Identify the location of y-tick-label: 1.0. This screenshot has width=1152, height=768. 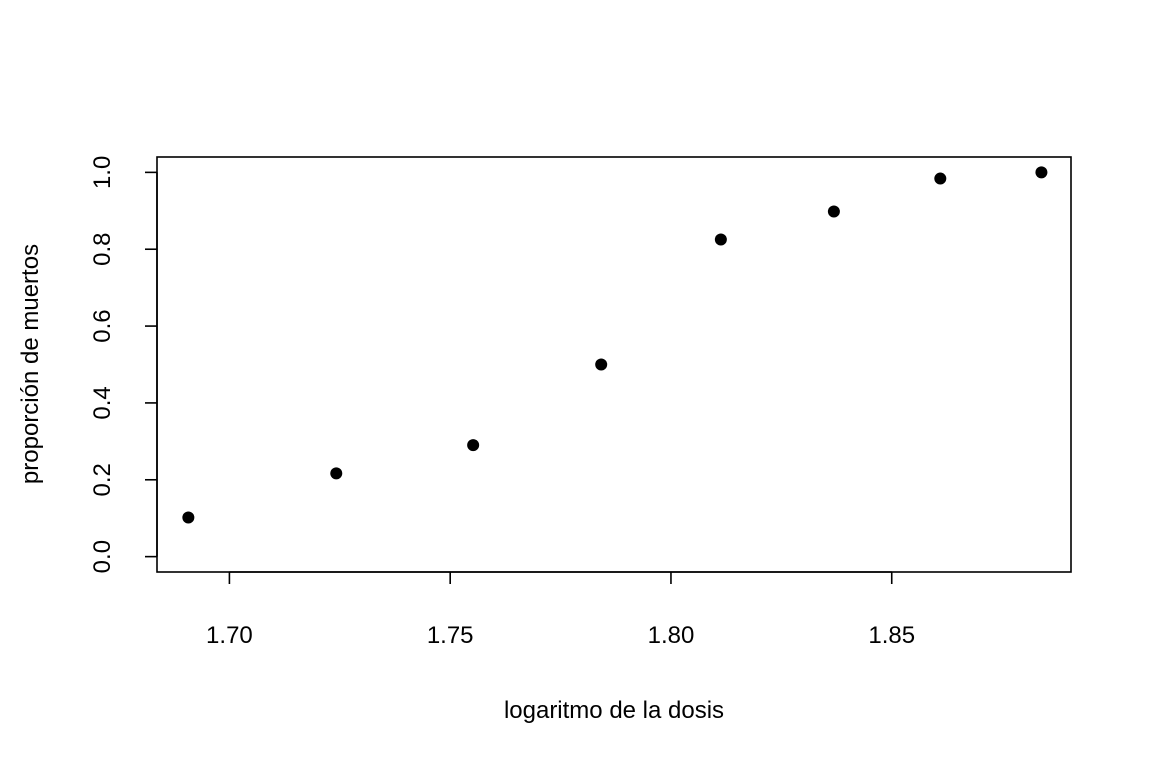
(102, 172).